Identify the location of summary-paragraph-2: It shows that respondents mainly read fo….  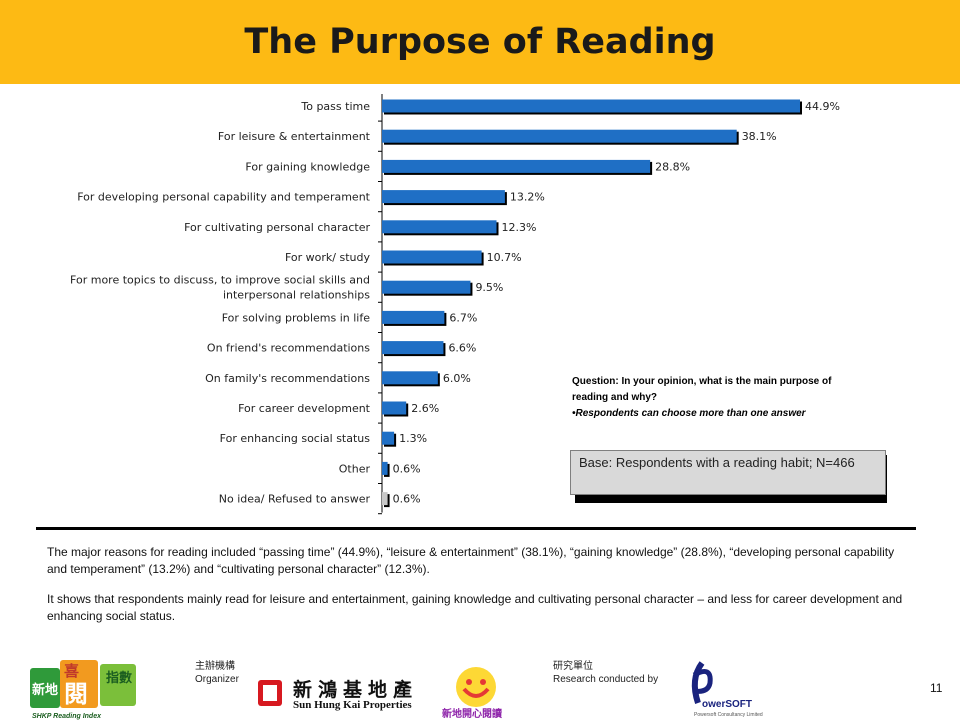
(475, 607).